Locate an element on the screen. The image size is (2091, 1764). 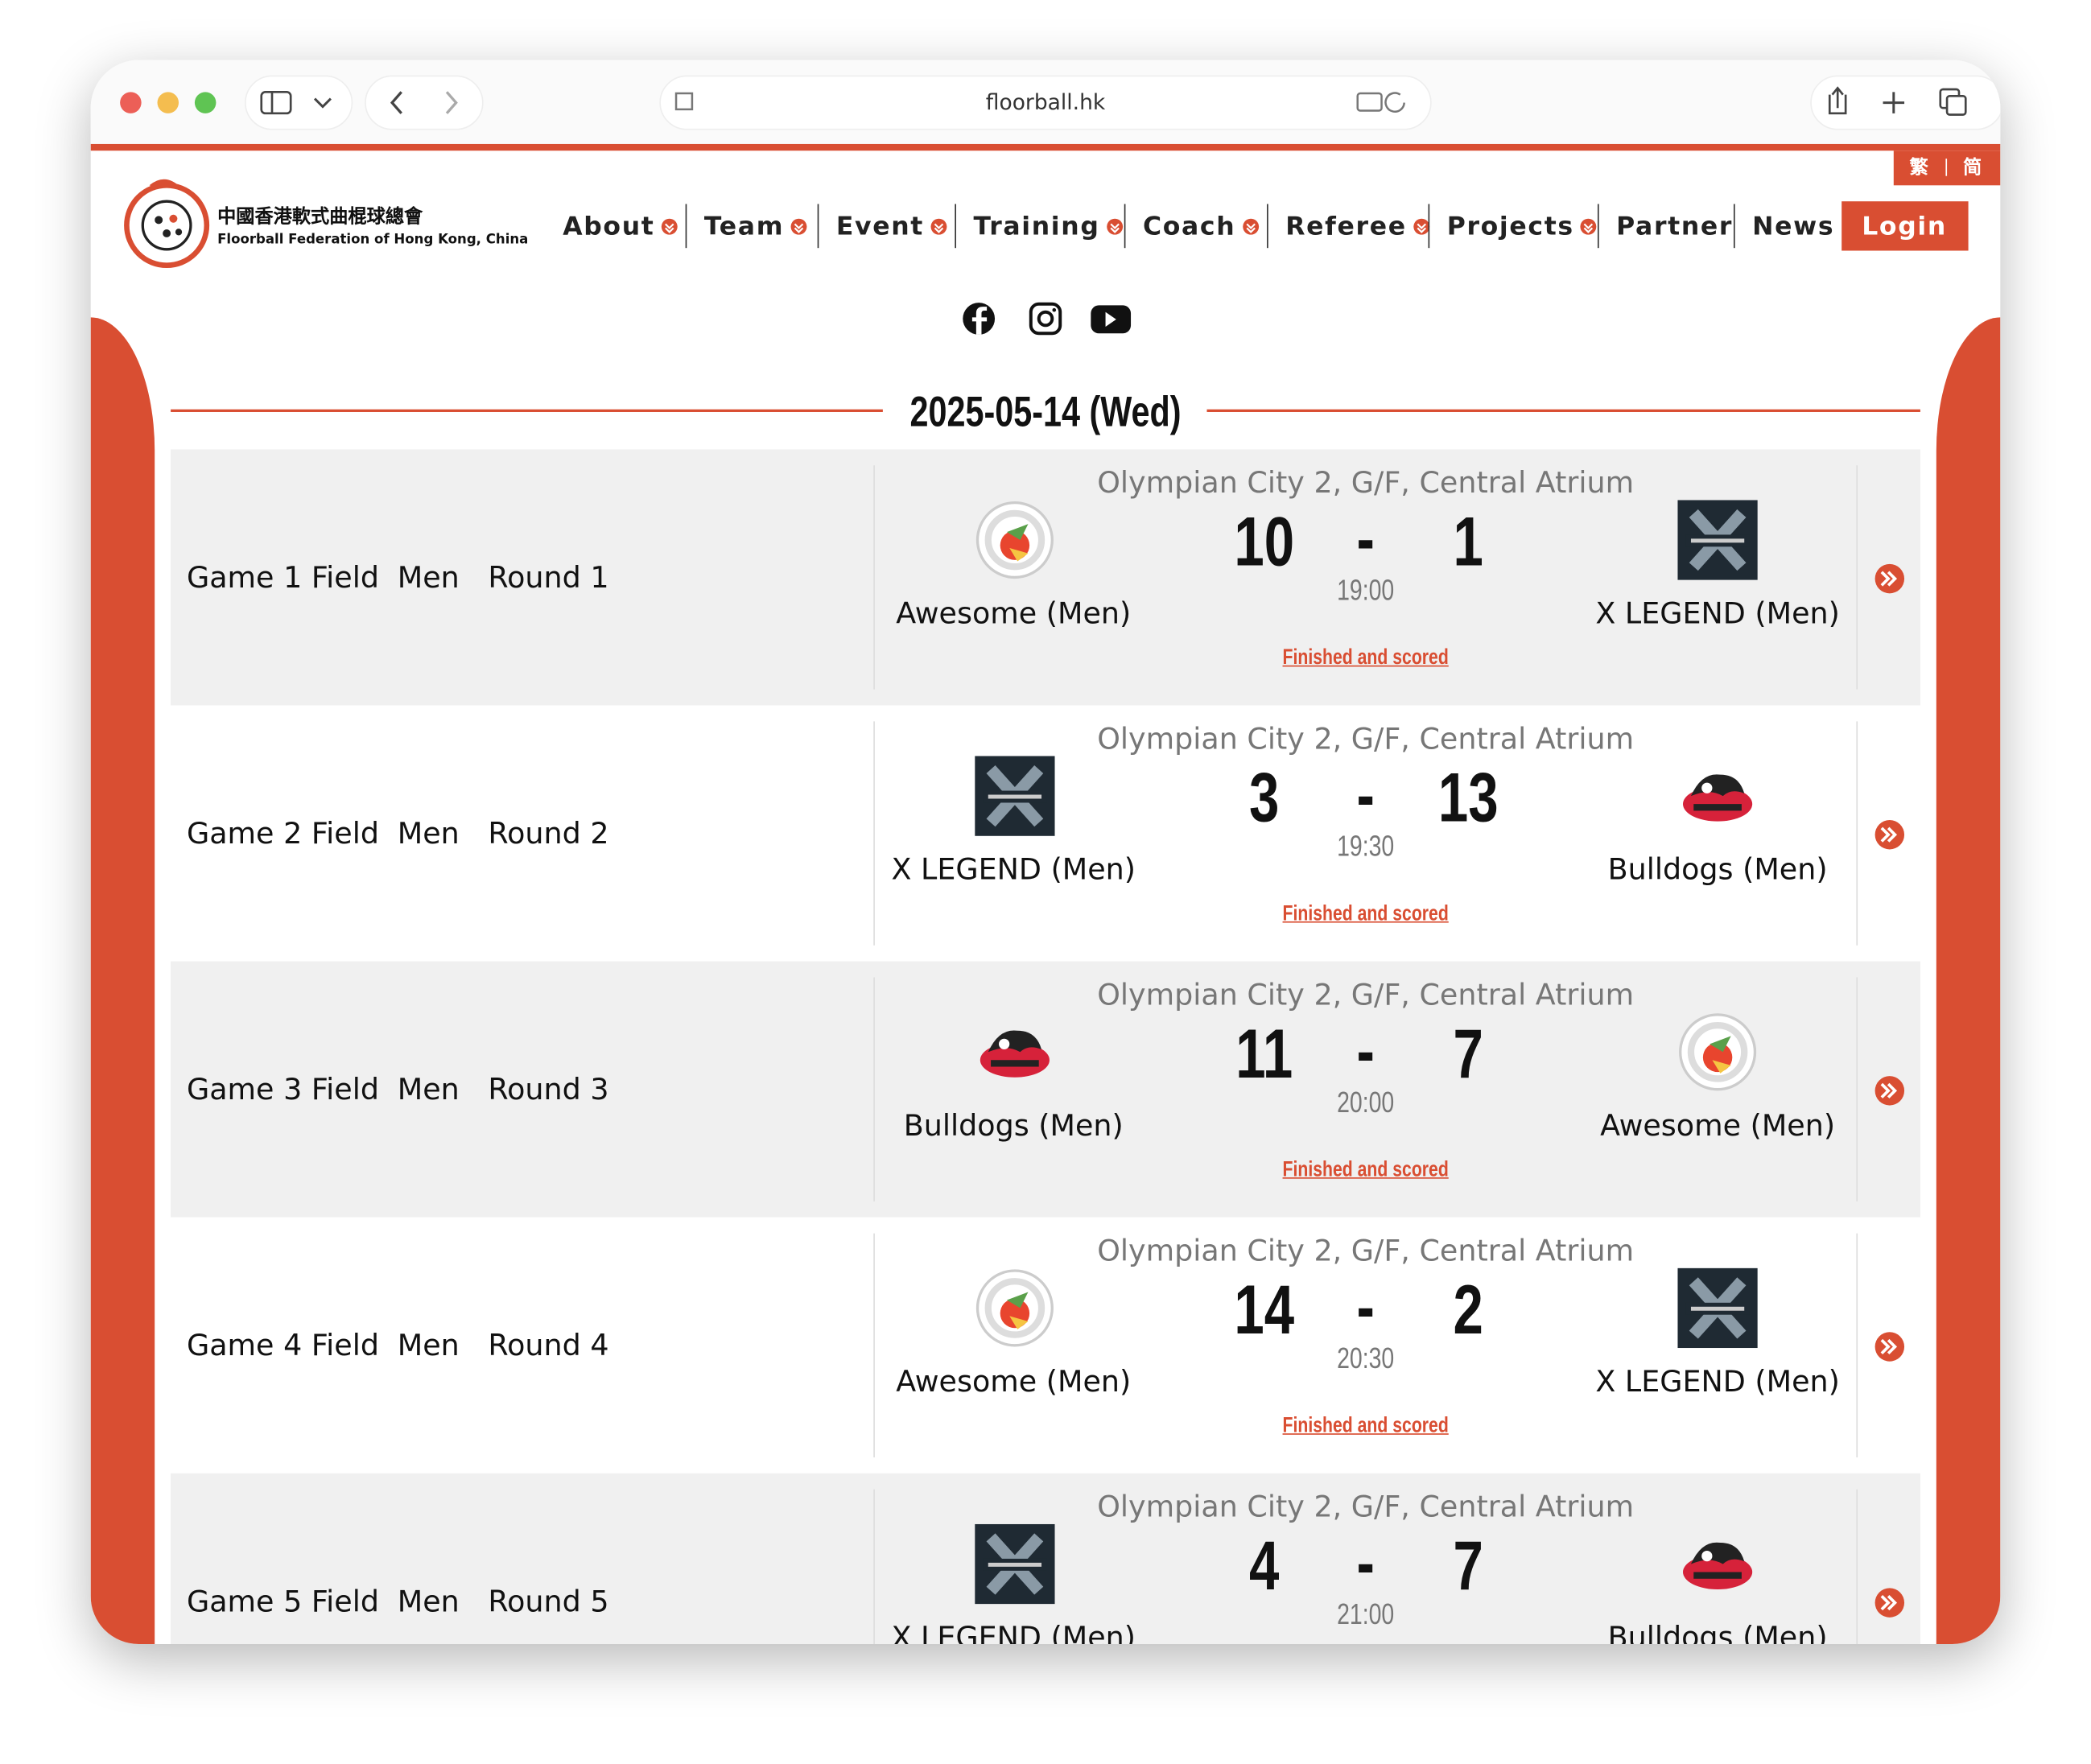
game-field: Game 4 Field is located at coordinates (282, 1346).